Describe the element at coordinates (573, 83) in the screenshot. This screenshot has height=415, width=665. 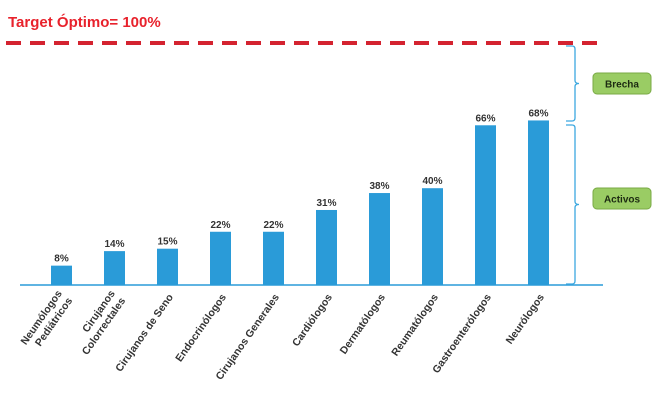
I see `brecha-bracket` at that location.